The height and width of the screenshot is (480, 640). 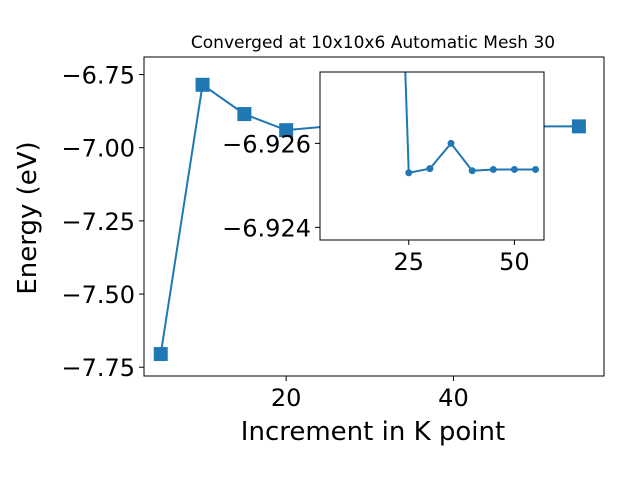 I want to click on inset-series-line, so click(x=470, y=123).